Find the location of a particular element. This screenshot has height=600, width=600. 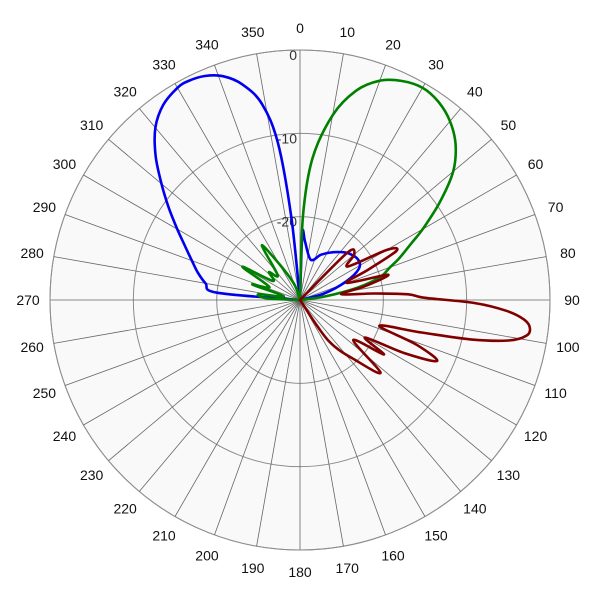

angle-tick-label: 150 is located at coordinates (436, 536).